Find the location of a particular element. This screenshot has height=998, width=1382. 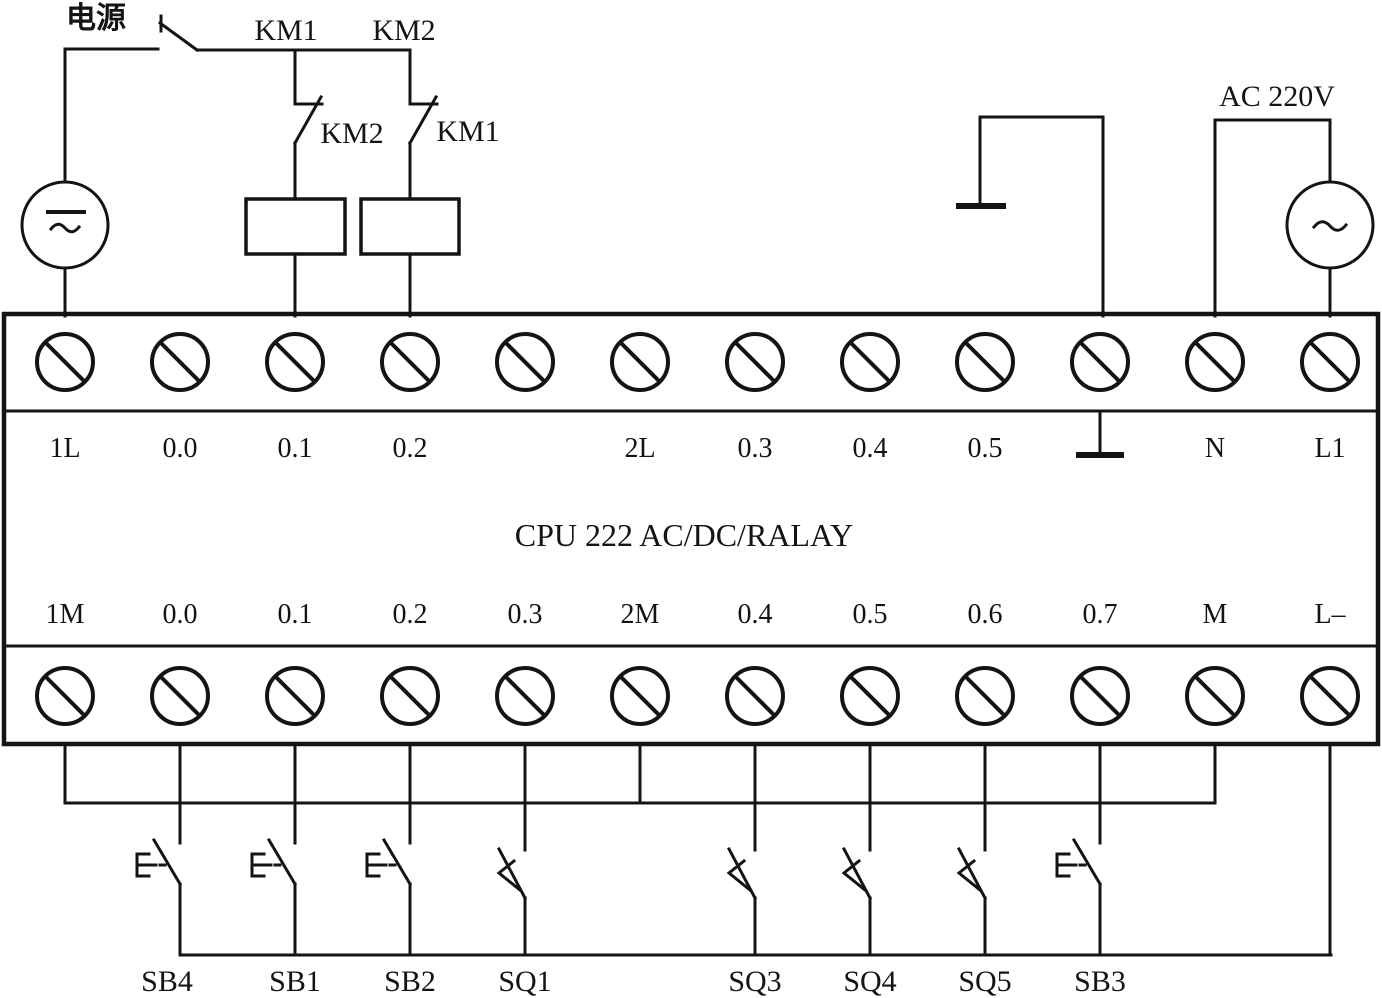

terminal-labels-top-row: 1L 0.0 0.1 0.2 2L 0.3 0.4 0.5 N L1 is located at coordinates (697, 448).